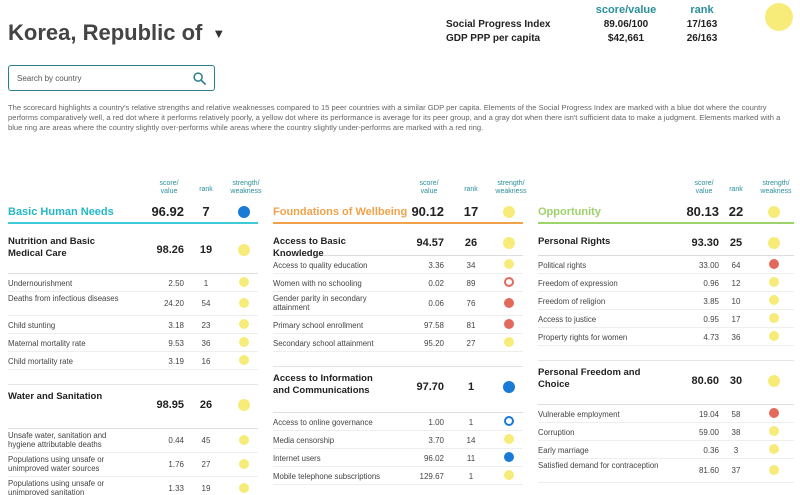 This screenshot has height=495, width=800. What do you see at coordinates (320, 265) in the screenshot?
I see `indicator-name: Access to quality education` at bounding box center [320, 265].